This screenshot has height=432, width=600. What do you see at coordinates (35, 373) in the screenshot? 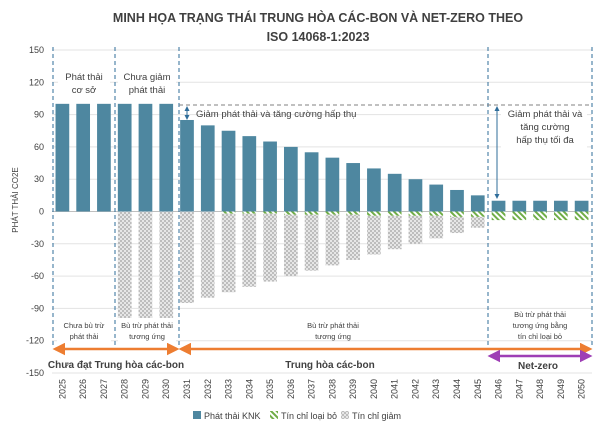
I see `y-tick-label: -150` at bounding box center [35, 373].